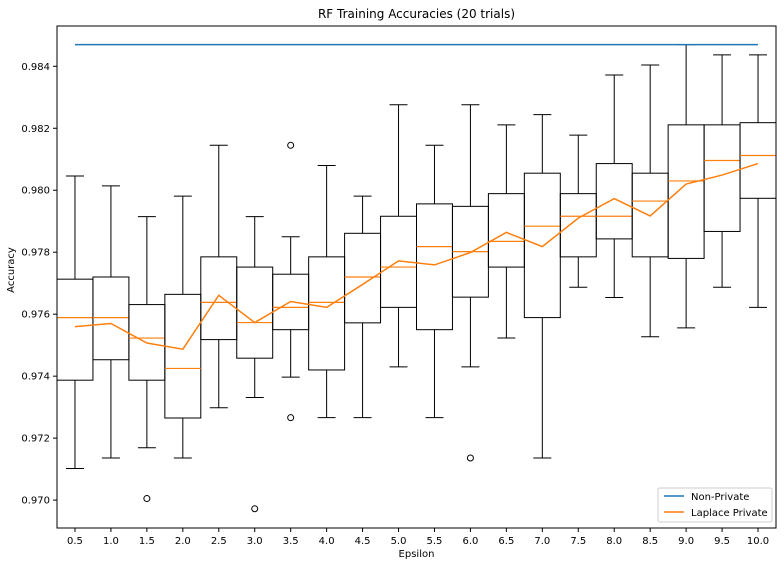 This screenshot has height=565, width=784. What do you see at coordinates (35, 377) in the screenshot?
I see `y-tick-label: 0.974` at bounding box center [35, 377].